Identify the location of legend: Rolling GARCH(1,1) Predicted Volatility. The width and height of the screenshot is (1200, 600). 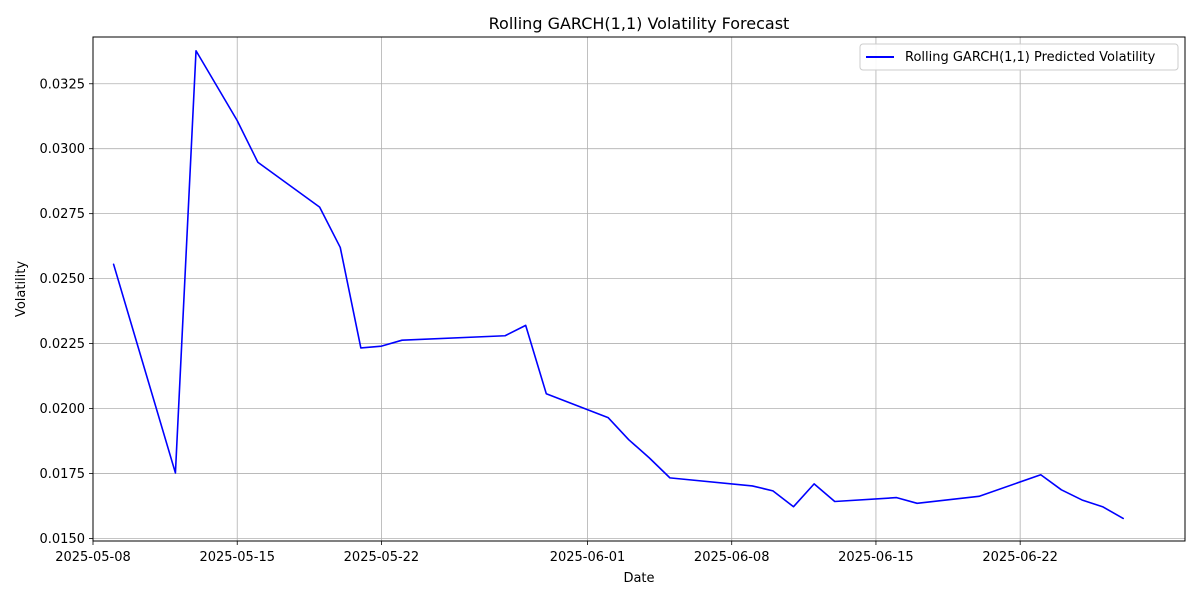
(1019, 57).